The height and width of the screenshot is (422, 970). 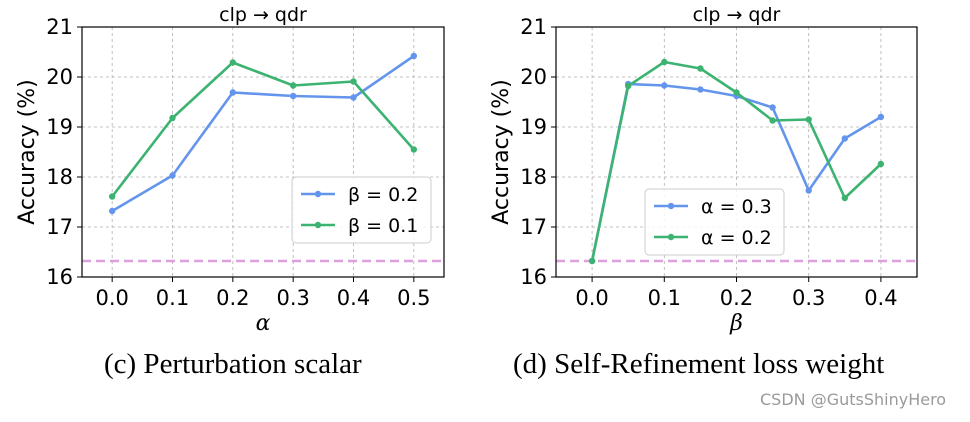 What do you see at coordinates (233, 364) in the screenshot?
I see `caption-c: (c) Perturbation scalar` at bounding box center [233, 364].